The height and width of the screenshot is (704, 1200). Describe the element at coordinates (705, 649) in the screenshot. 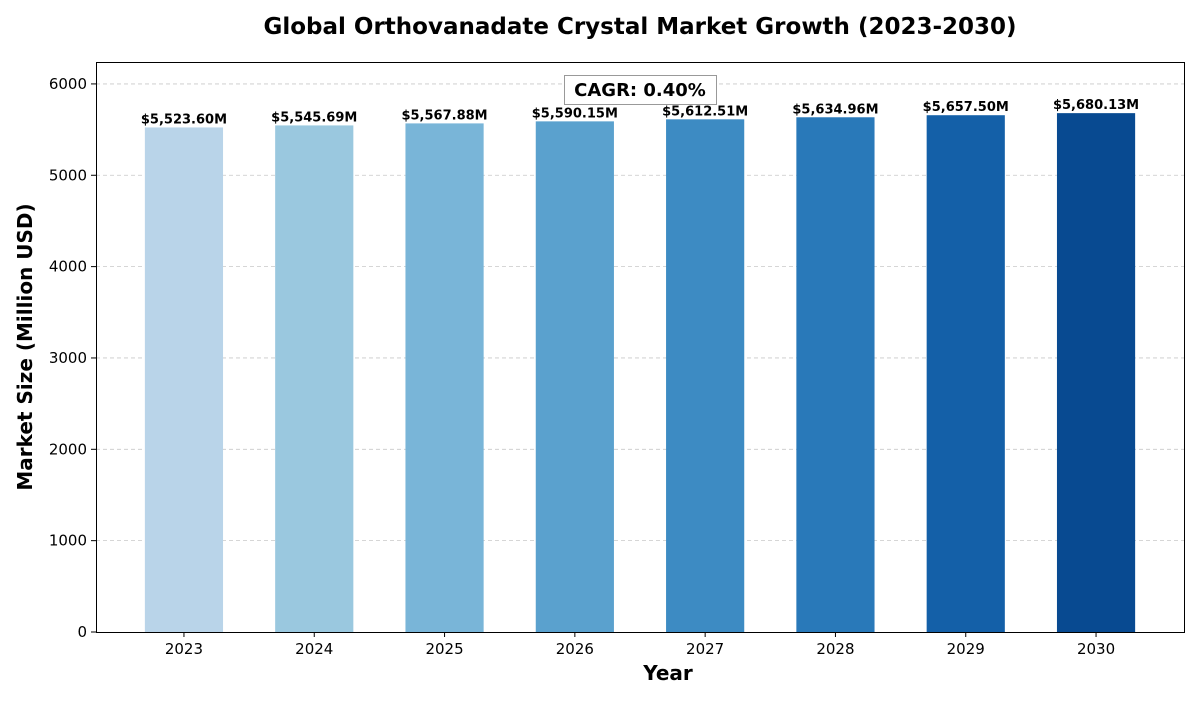

I see `x-tick-label: 2027` at that location.